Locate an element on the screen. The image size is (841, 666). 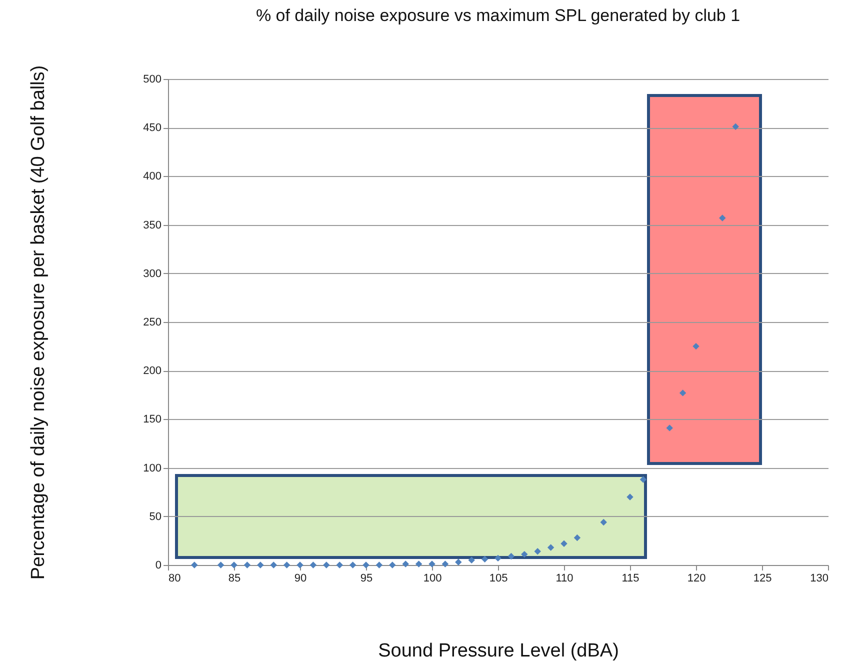
x-tick-label: 125 is located at coordinates (762, 578).